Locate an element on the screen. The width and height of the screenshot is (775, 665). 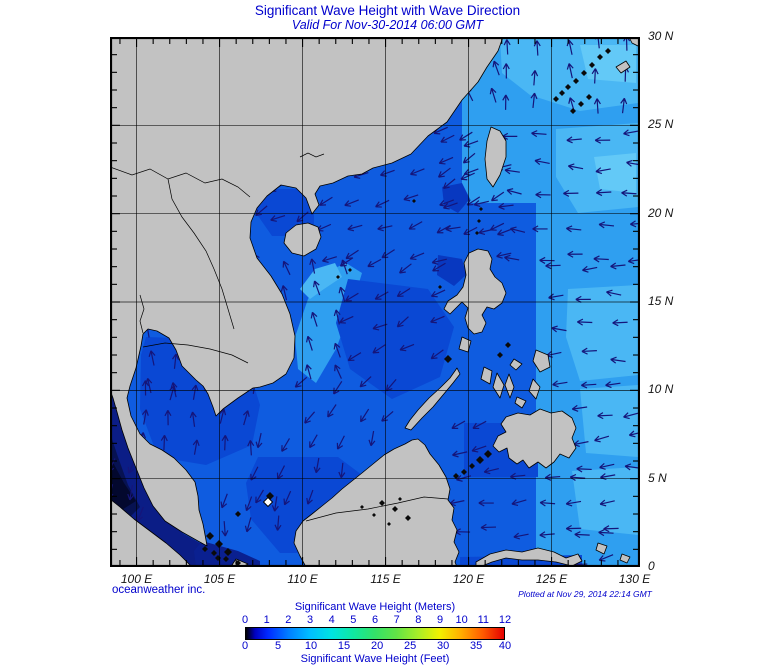
land-masbate is located at coordinates (516, 364).